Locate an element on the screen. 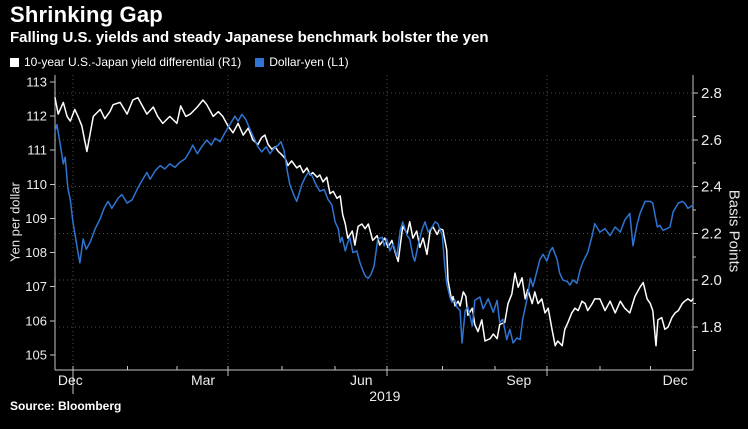 The height and width of the screenshot is (429, 748). left-axis-tick-label: 108 is located at coordinates (36, 252).